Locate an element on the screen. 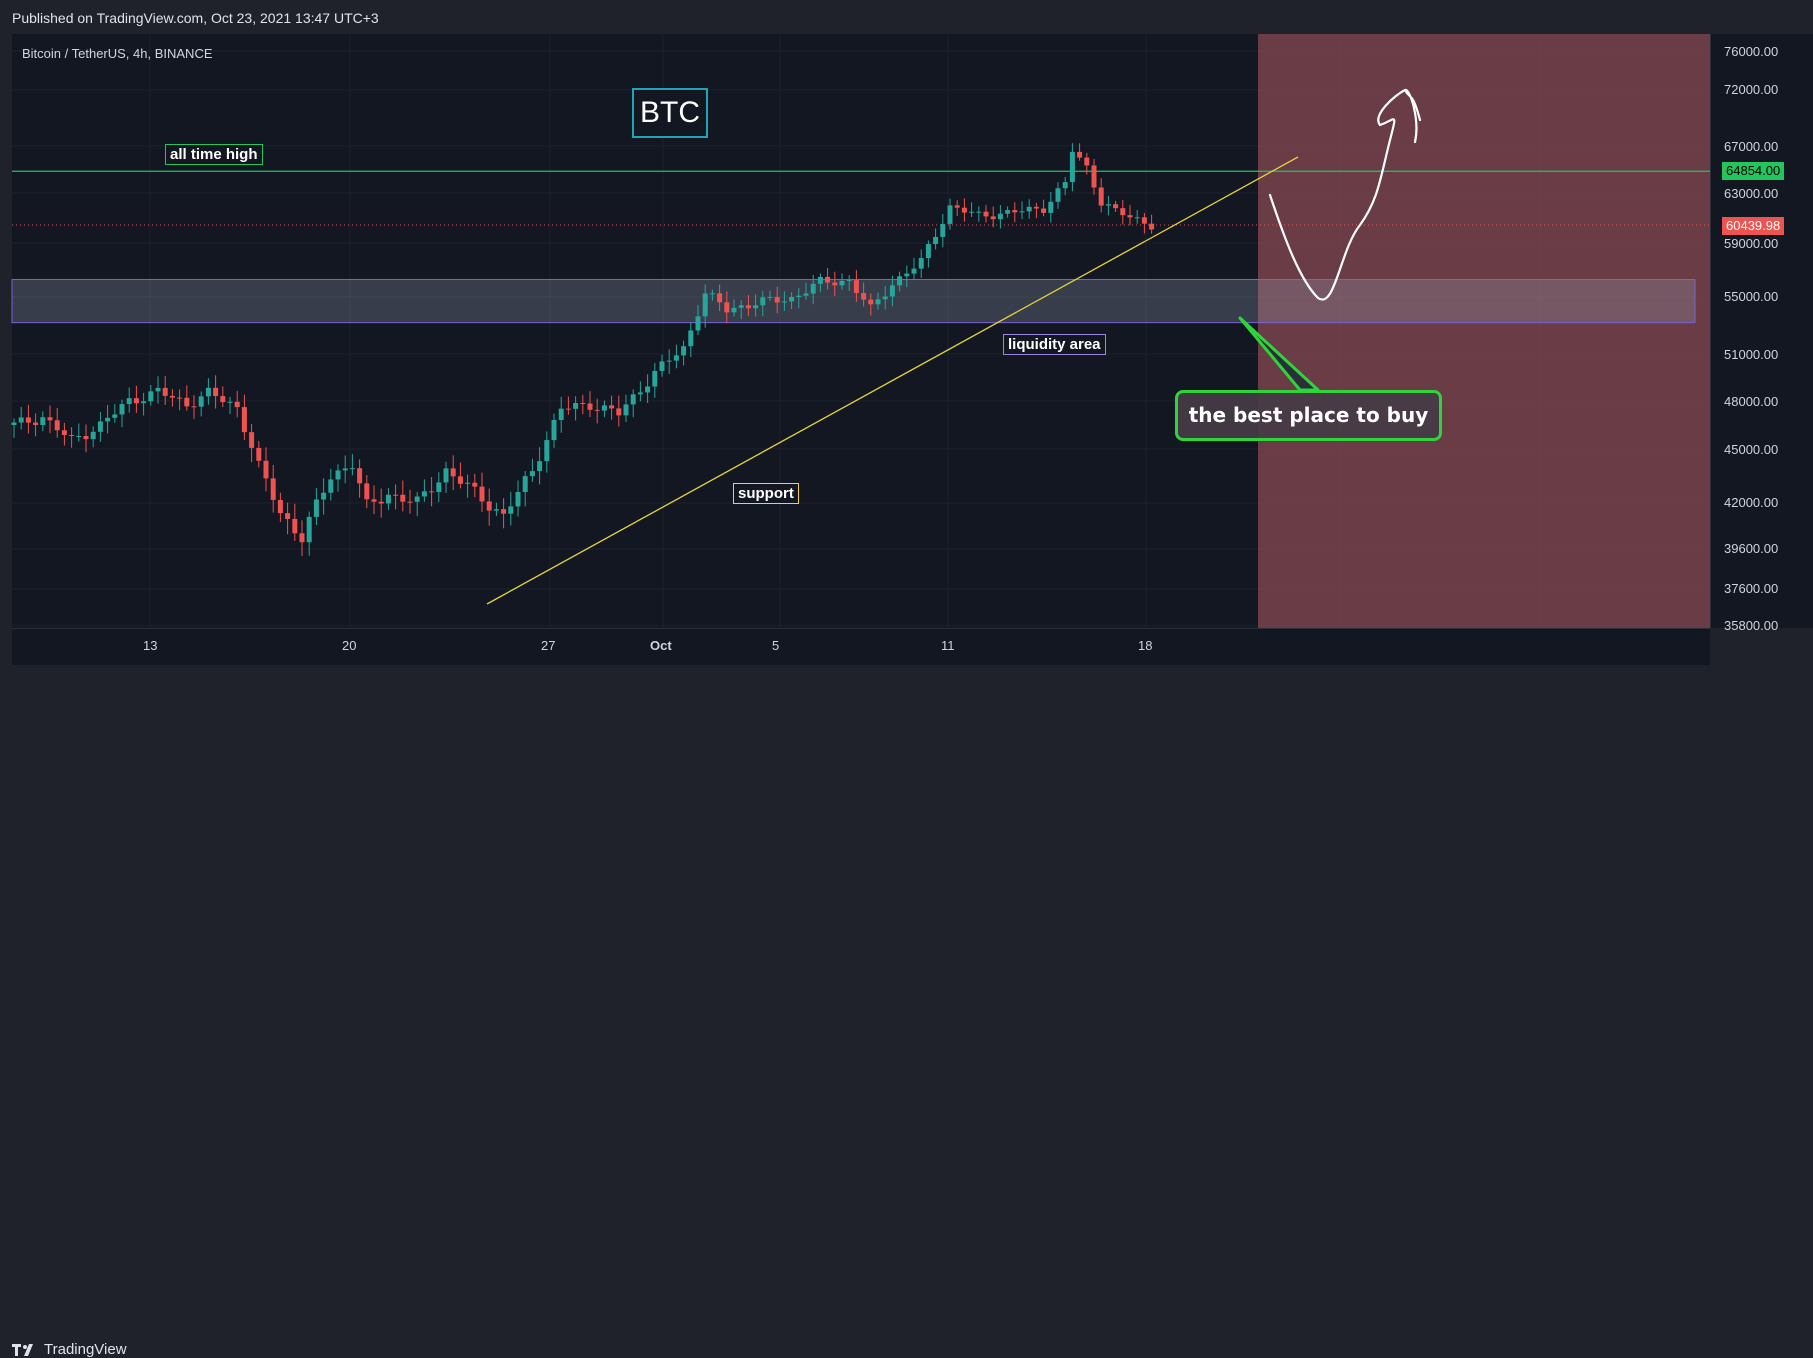  symbol-title: Bitcoin / TetherUS, 4h, BINANCE is located at coordinates (117, 53).